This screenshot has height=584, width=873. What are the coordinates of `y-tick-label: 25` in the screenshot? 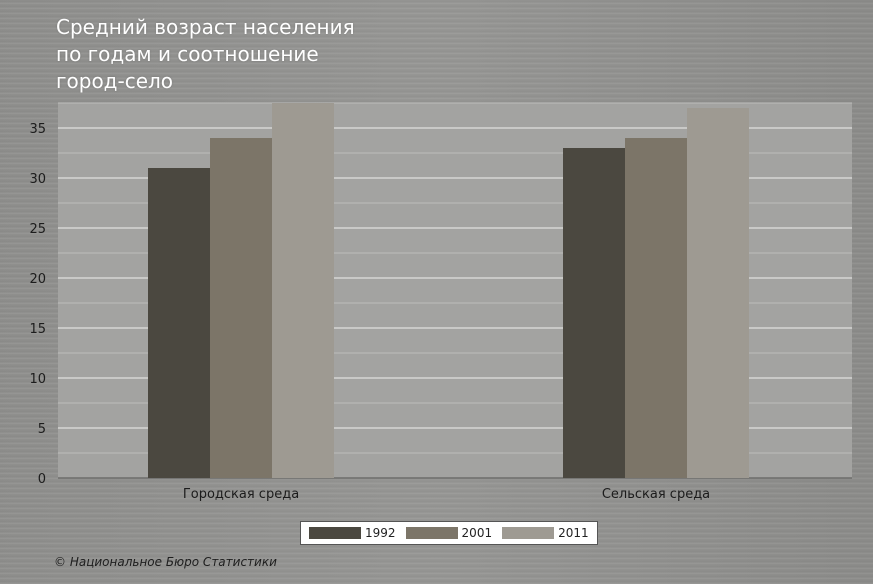 It's located at (37, 229).